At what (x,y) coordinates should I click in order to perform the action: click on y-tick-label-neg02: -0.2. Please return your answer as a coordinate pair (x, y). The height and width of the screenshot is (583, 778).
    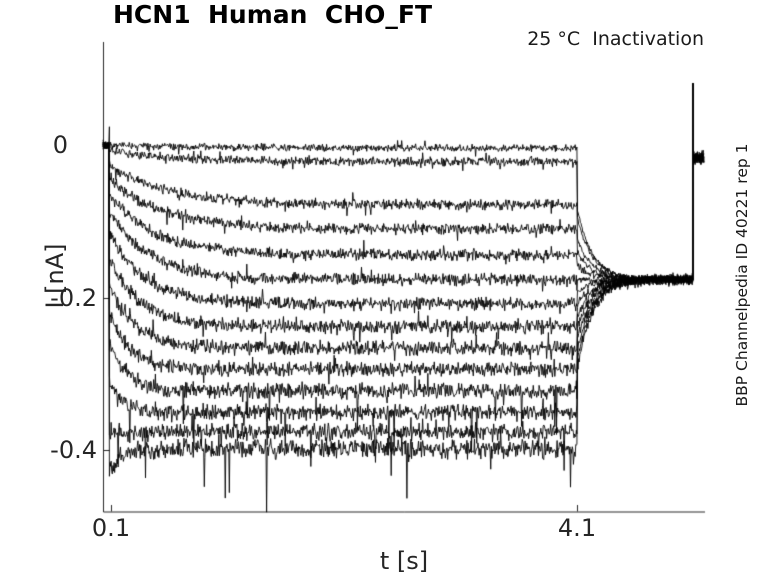
    Looking at the image, I should click on (73, 298).